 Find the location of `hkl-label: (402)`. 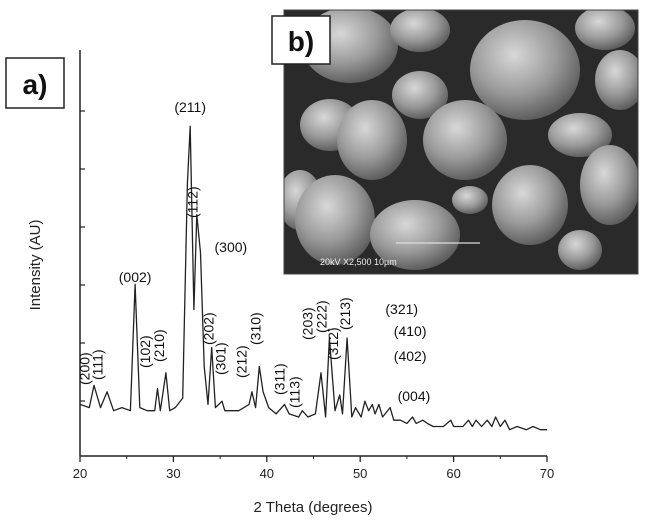

hkl-label: (402) is located at coordinates (410, 356).